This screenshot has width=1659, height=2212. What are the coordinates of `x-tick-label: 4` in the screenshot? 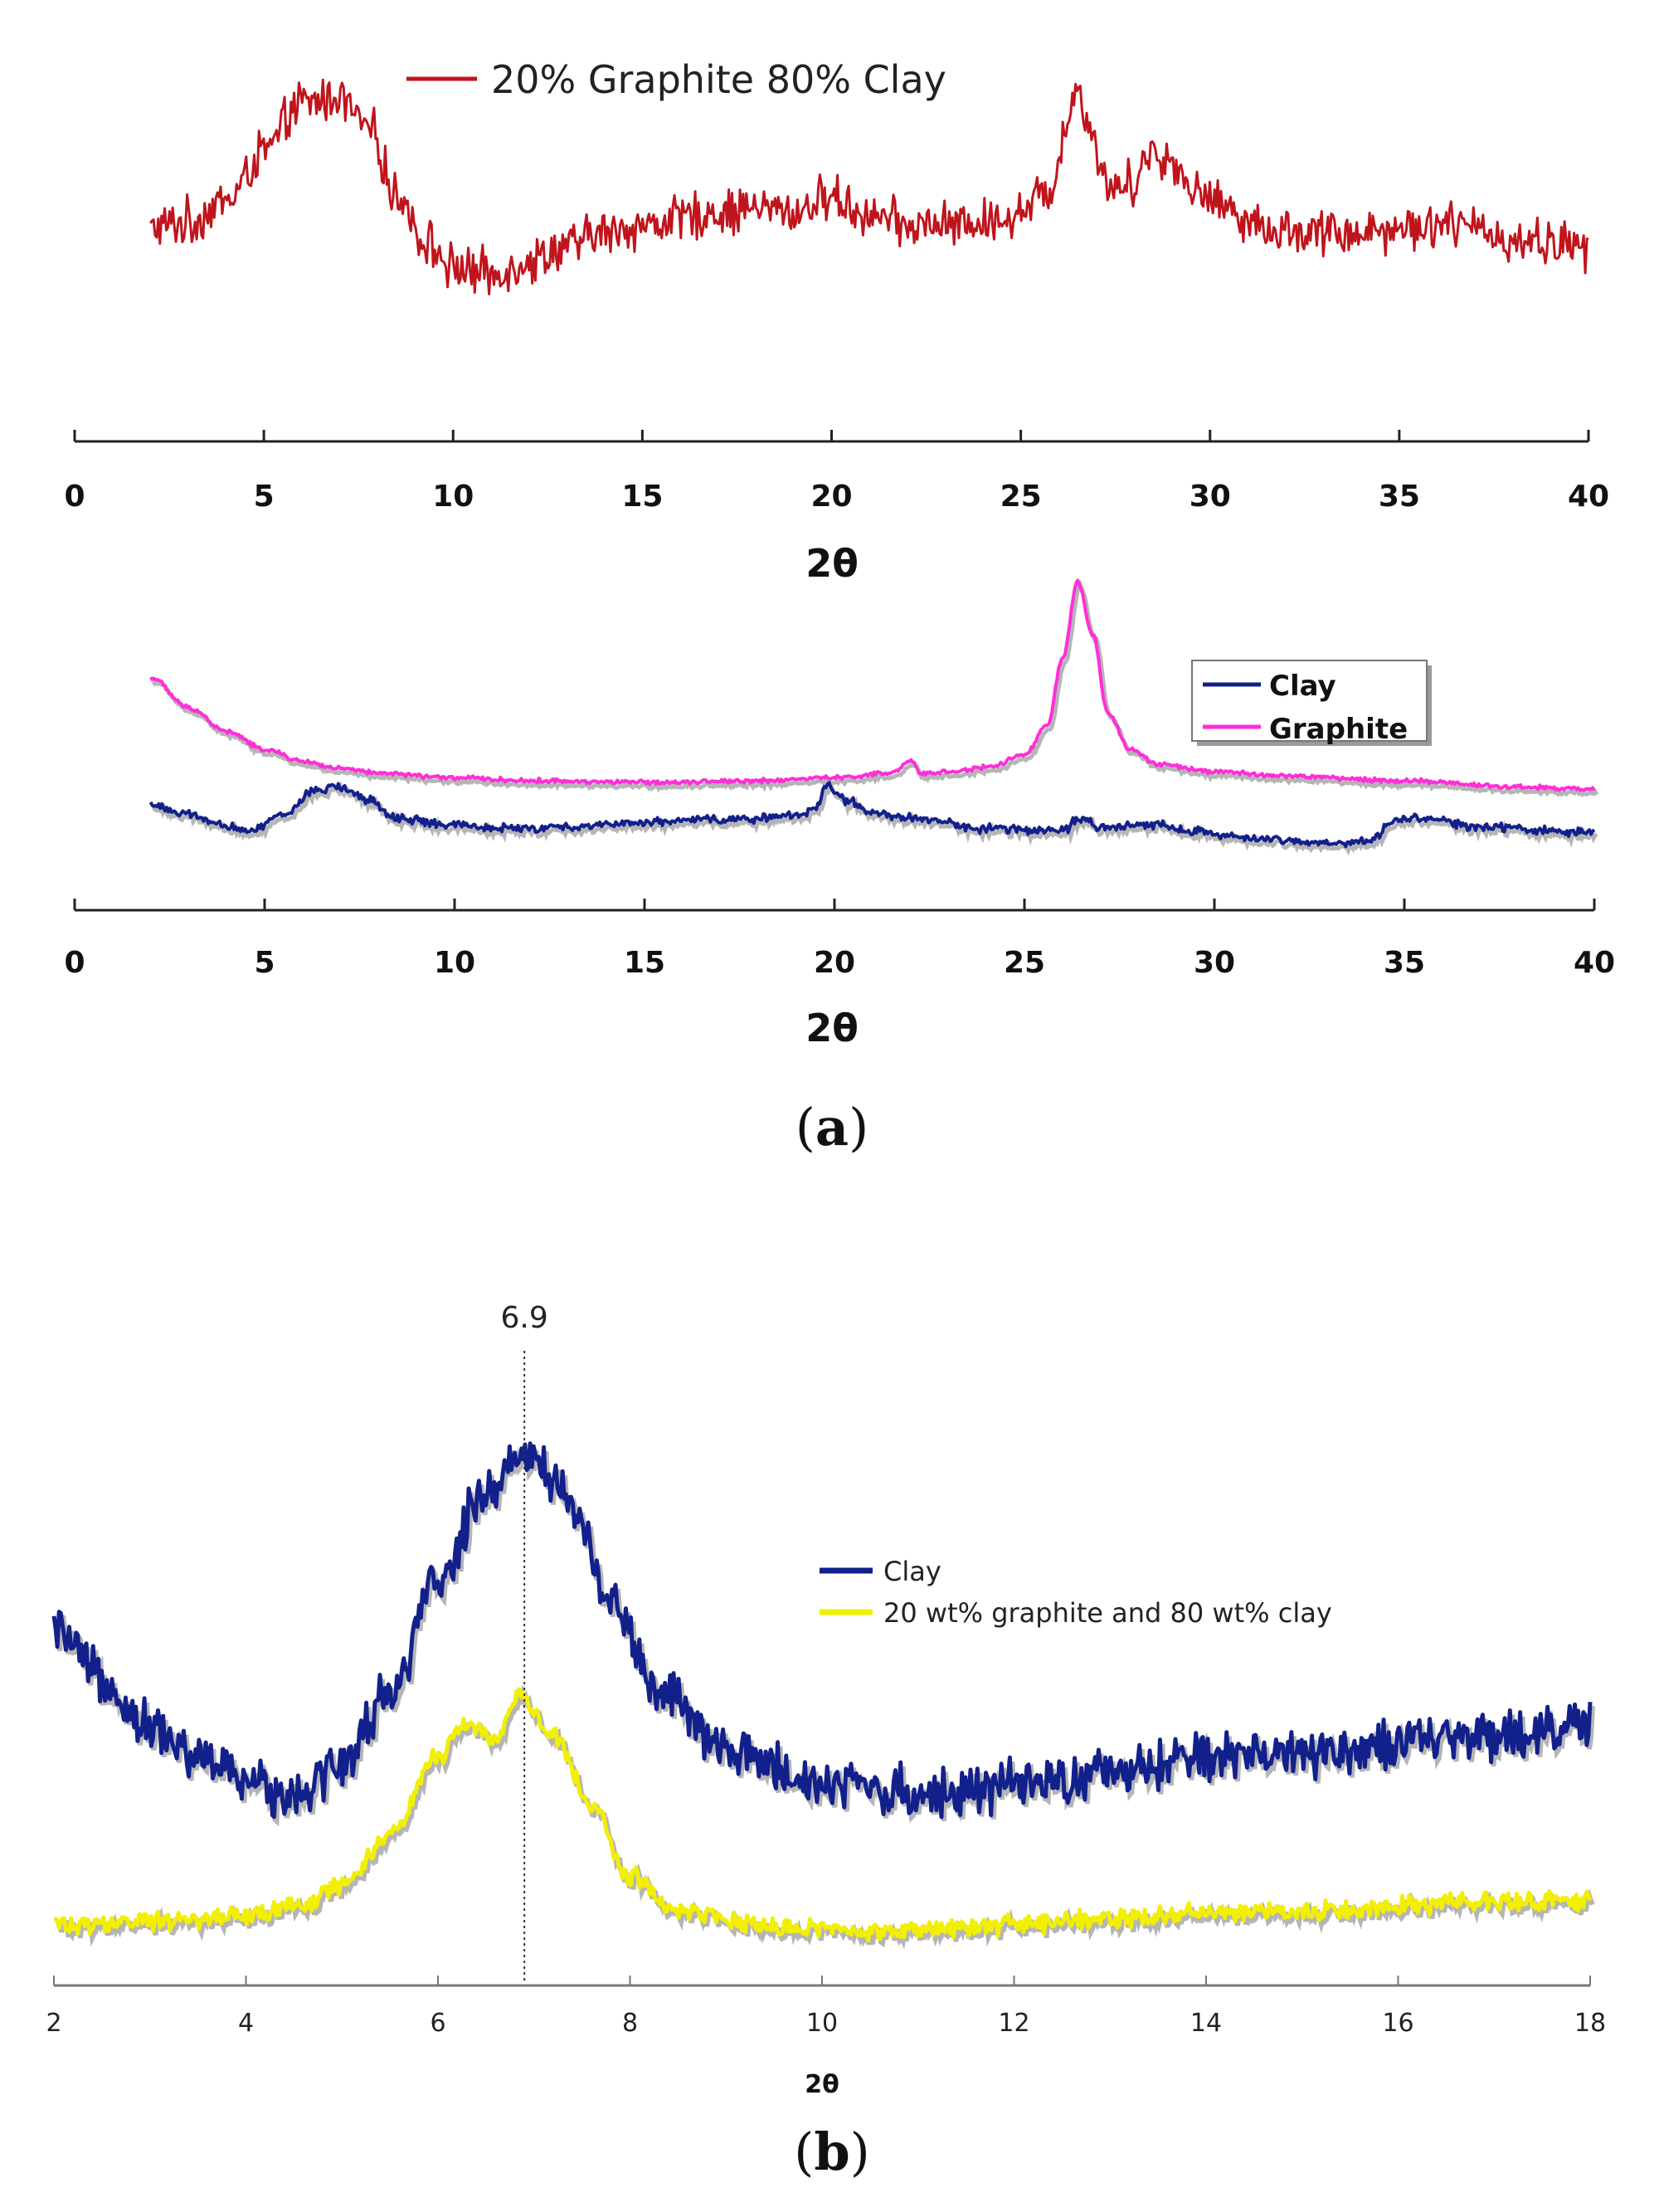 It's located at (246, 2023).